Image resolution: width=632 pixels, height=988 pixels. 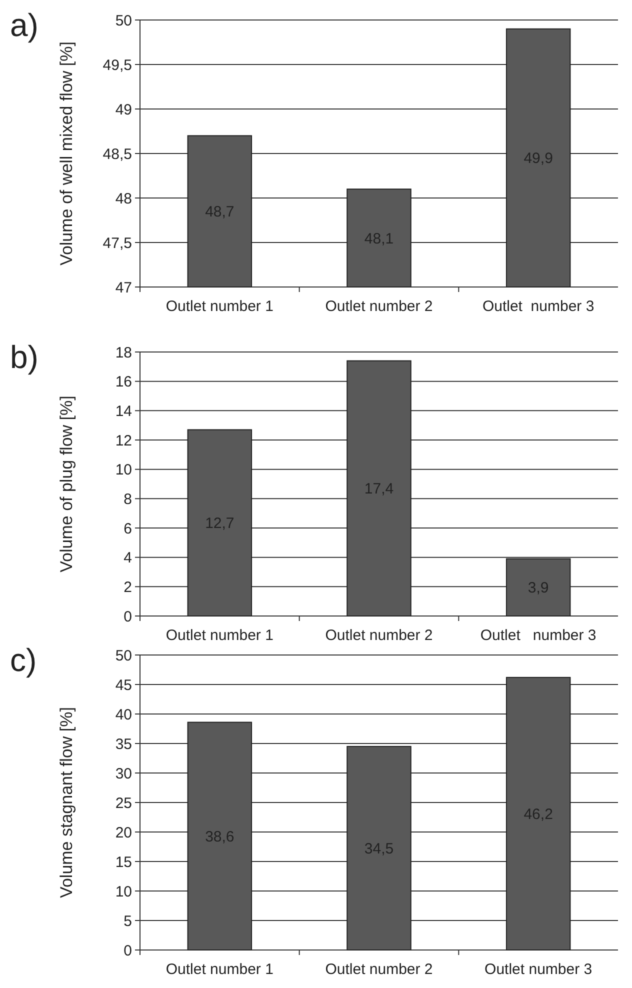 What do you see at coordinates (24, 357) in the screenshot?
I see `chart-title: b)` at bounding box center [24, 357].